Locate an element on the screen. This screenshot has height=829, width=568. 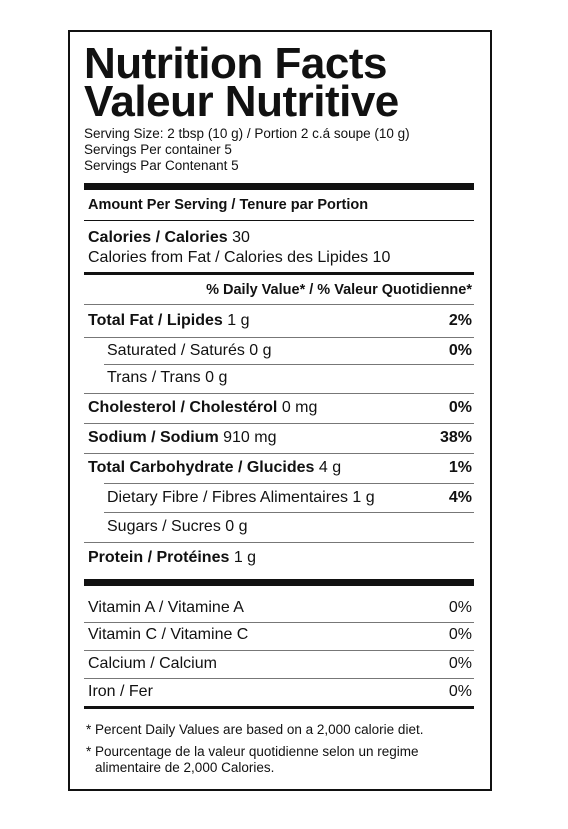
calories-amount: 30 is located at coordinates (241, 237).